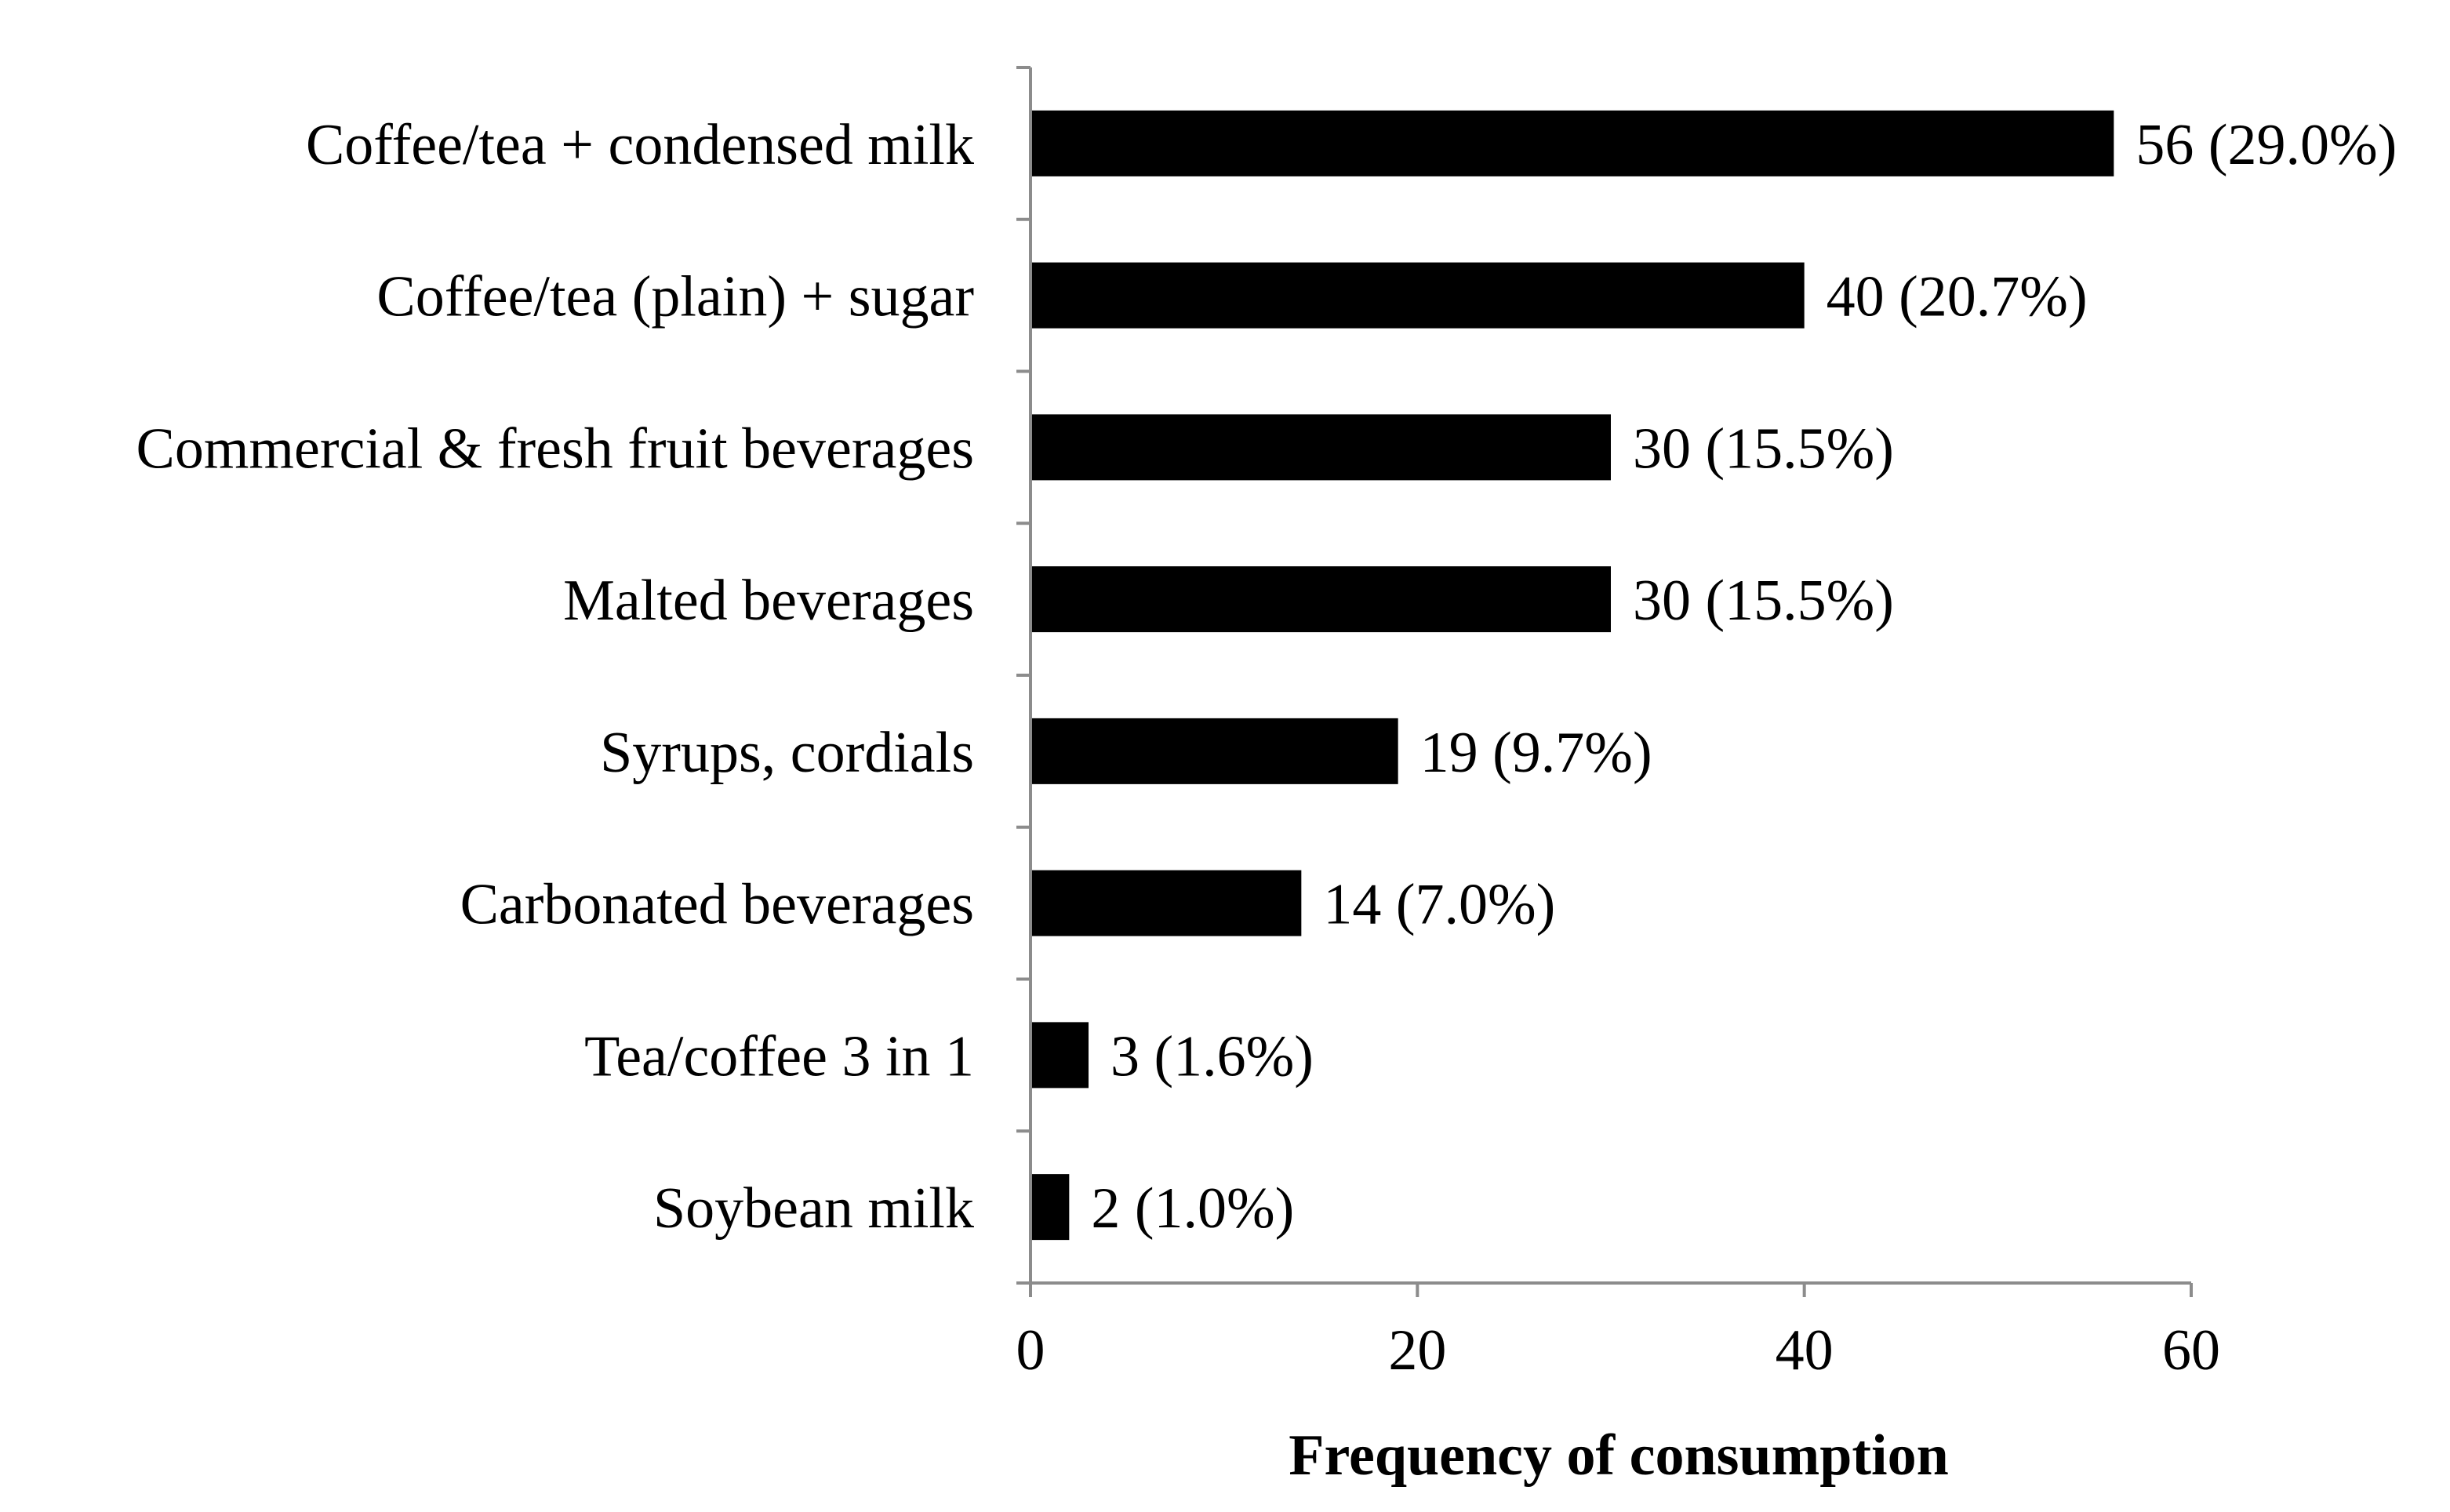 The image size is (2450, 1512). Describe the element at coordinates (1030, 1350) in the screenshot. I see `x-tick-label: 0` at that location.